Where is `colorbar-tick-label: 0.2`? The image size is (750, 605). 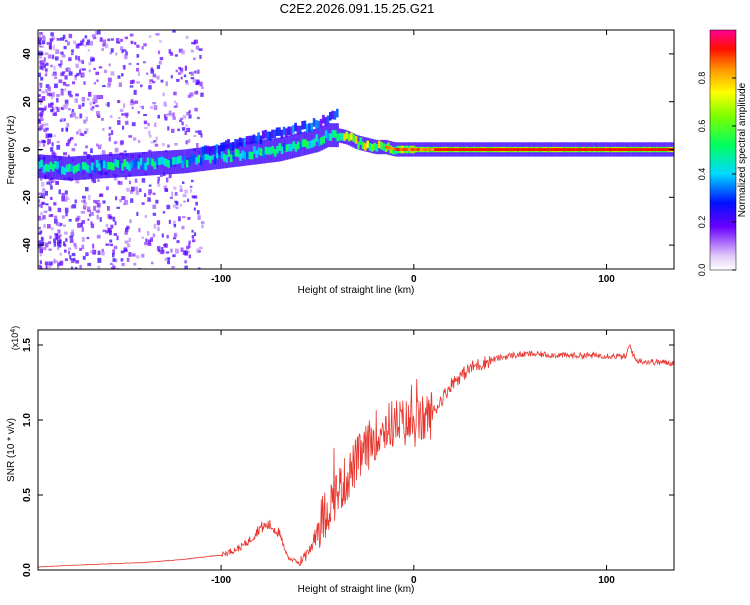
colorbar-tick-label: 0.2 is located at coordinates (702, 222).